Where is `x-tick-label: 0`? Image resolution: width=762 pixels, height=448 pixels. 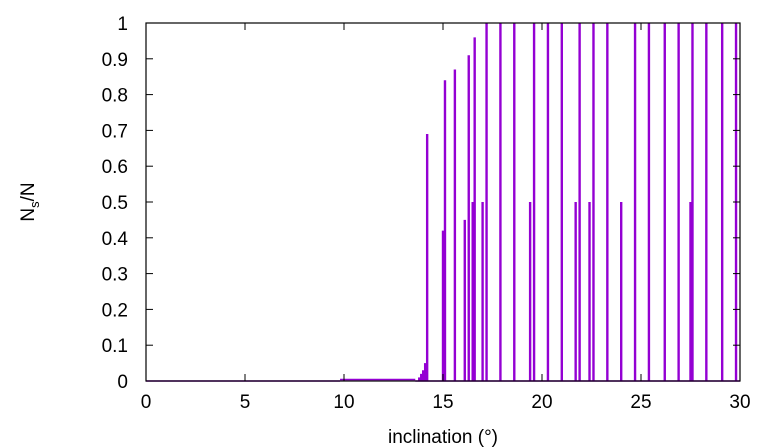
x-tick-label: 0 is located at coordinates (146, 402).